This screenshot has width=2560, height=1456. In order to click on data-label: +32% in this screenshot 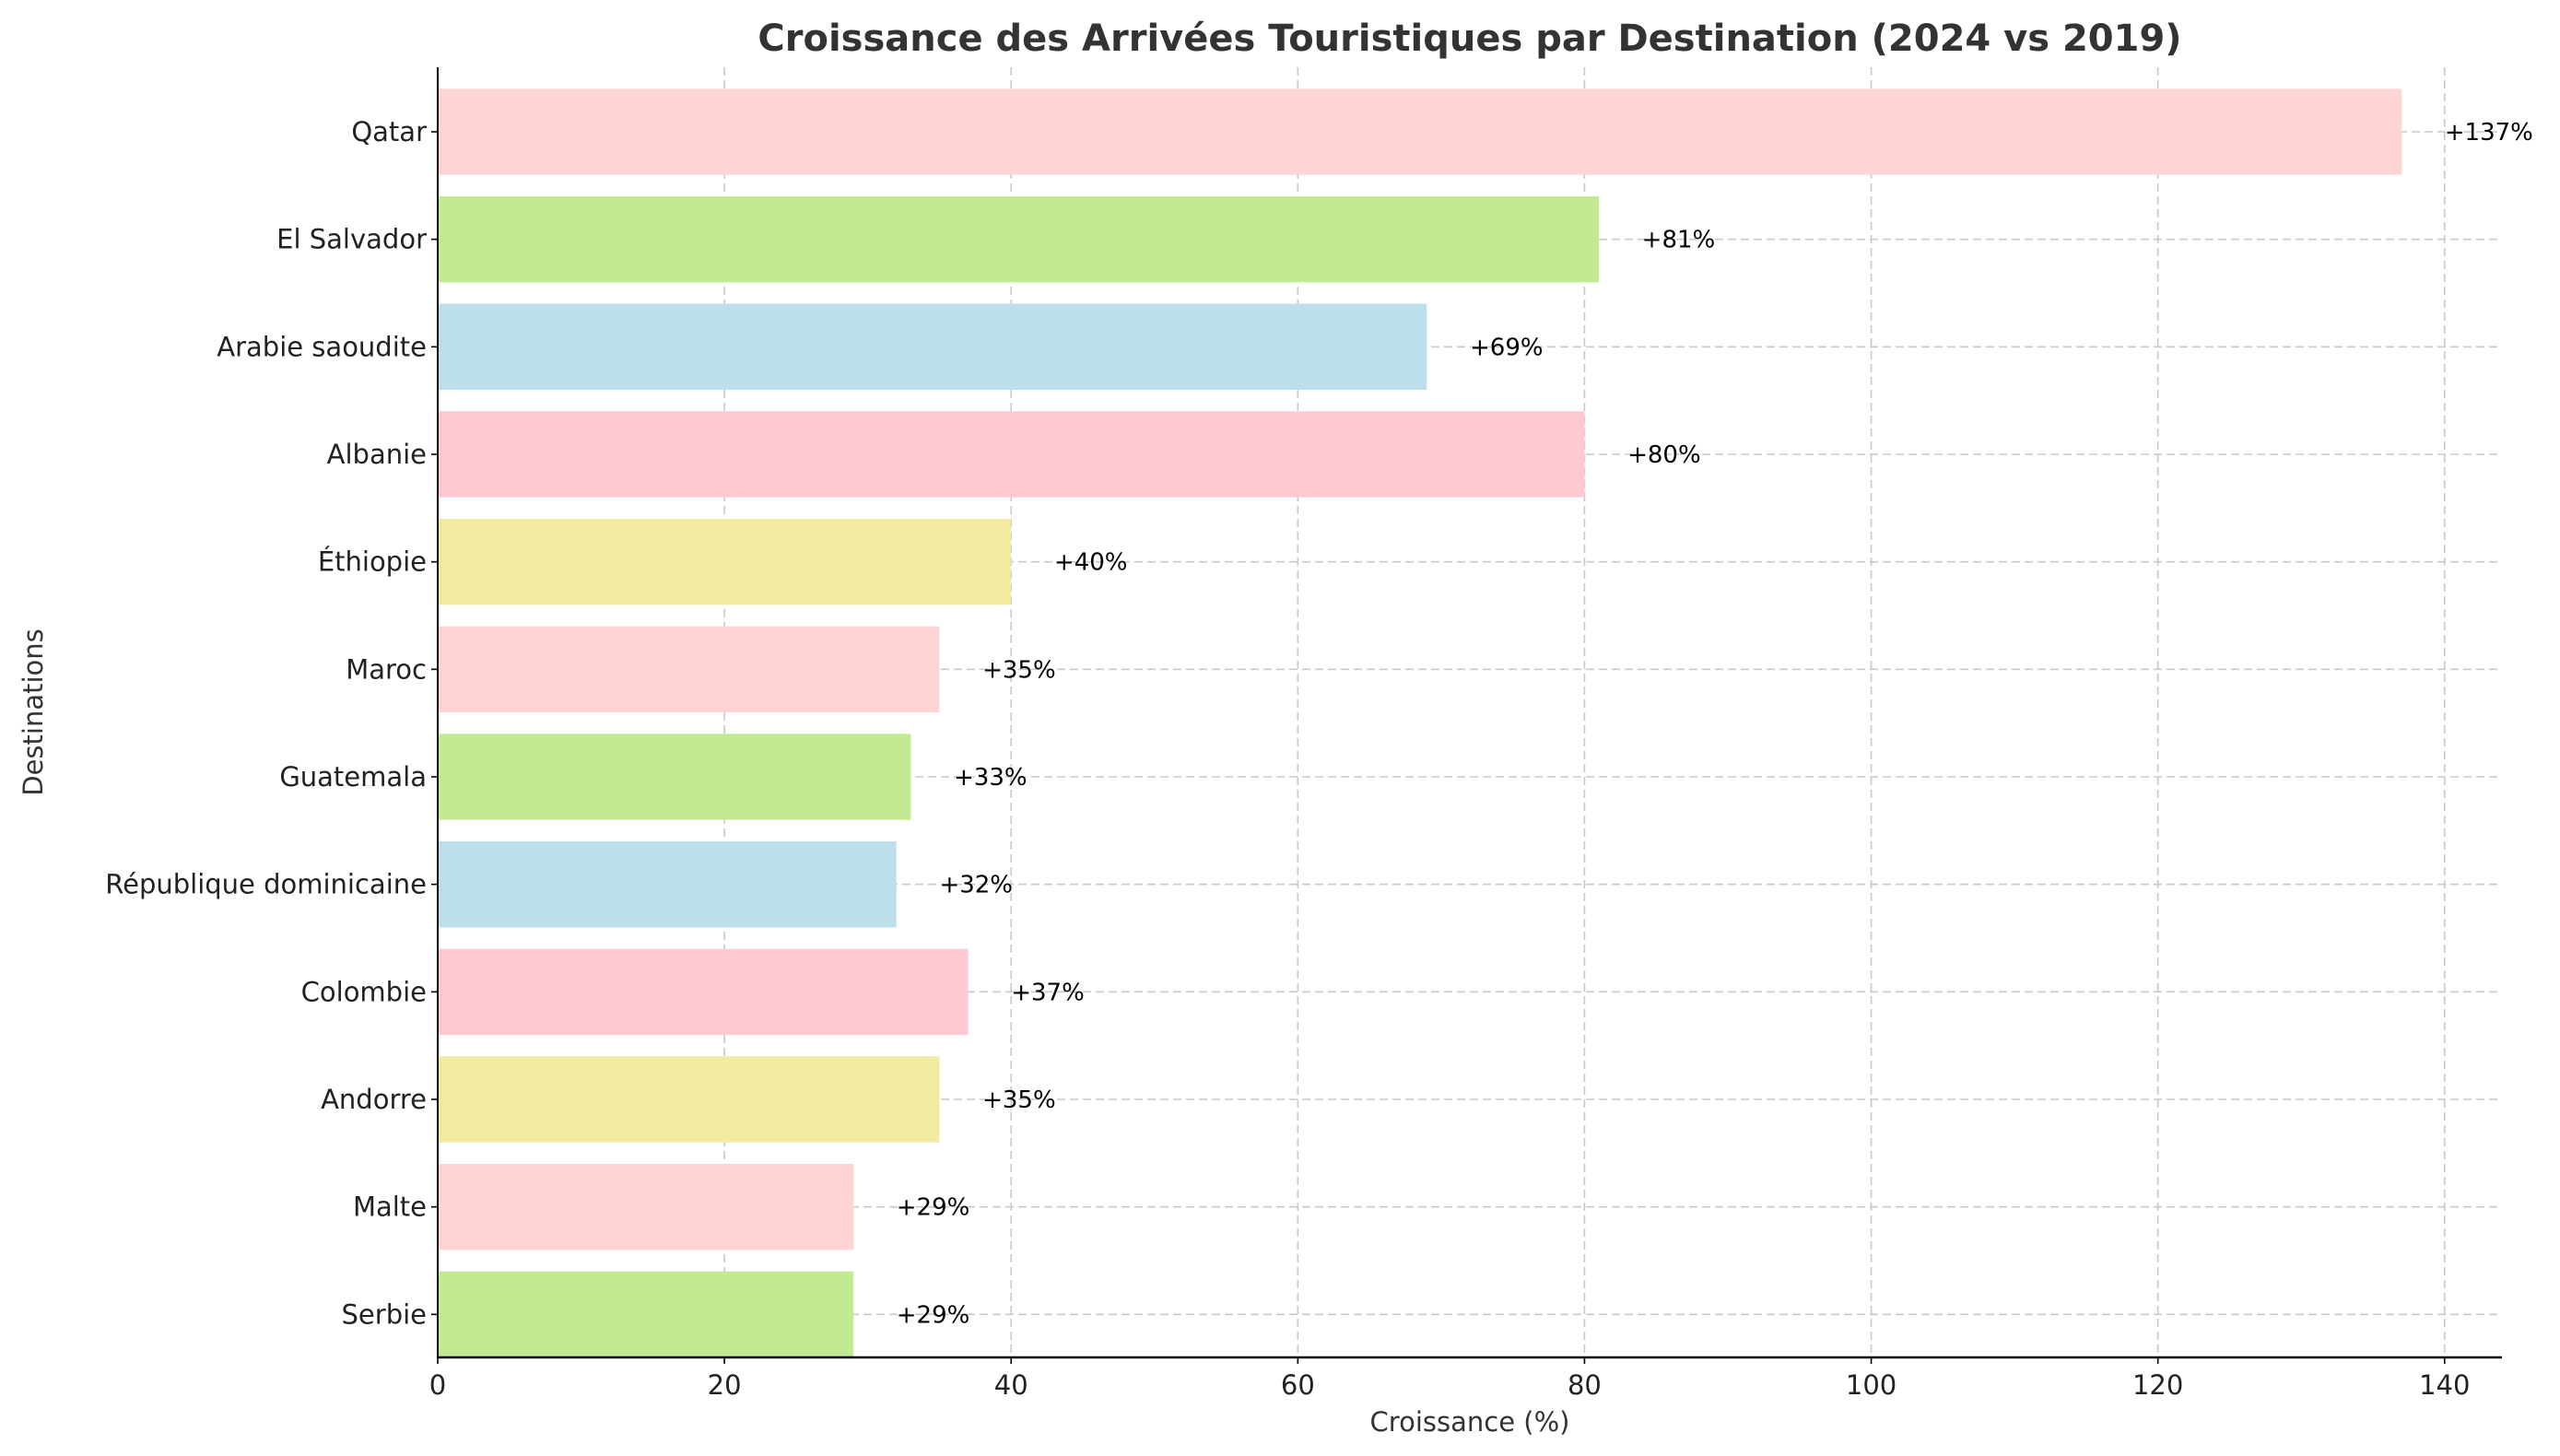, I will do `click(976, 885)`.